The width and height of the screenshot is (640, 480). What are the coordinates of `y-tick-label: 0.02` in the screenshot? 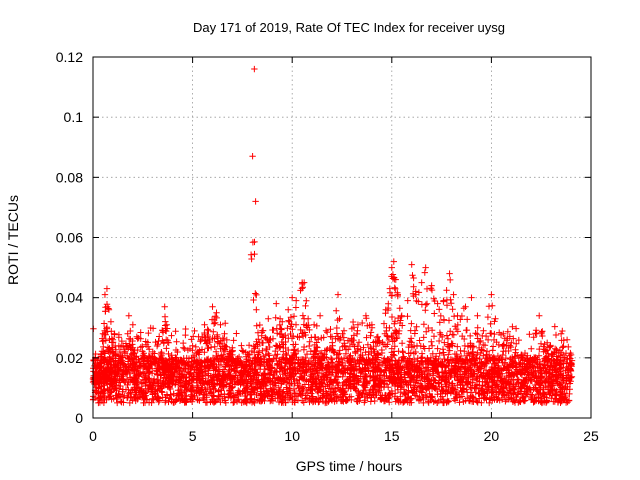 It's located at (69, 358).